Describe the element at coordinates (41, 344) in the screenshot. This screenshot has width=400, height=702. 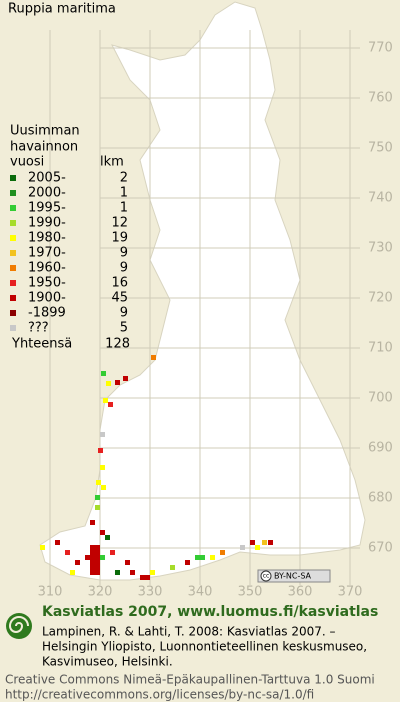
I see `total-label: Yhteensä` at that location.